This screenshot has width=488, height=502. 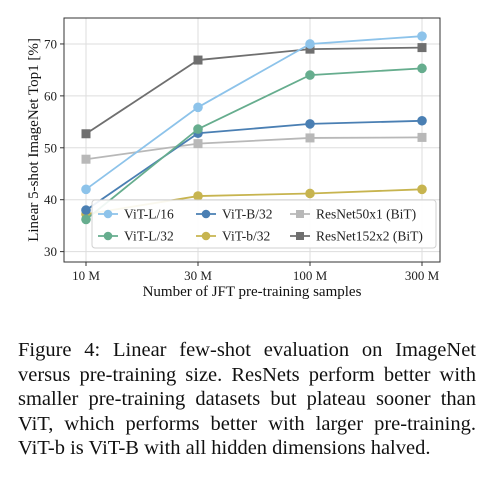 I want to click on legend-label: ResNet50x1 (BiT), so click(x=366, y=214).